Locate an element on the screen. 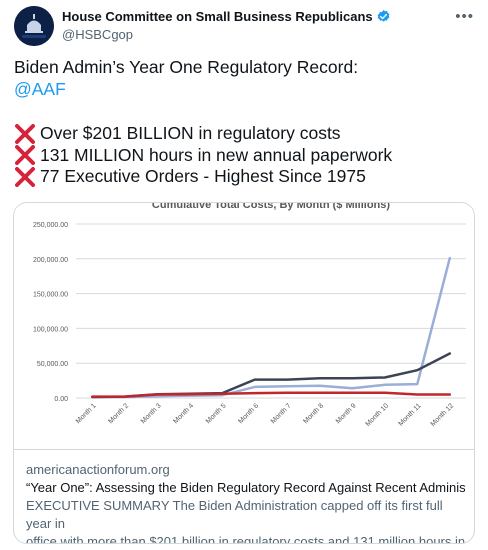  x-tick-label: Month 1 is located at coordinates (86, 413).